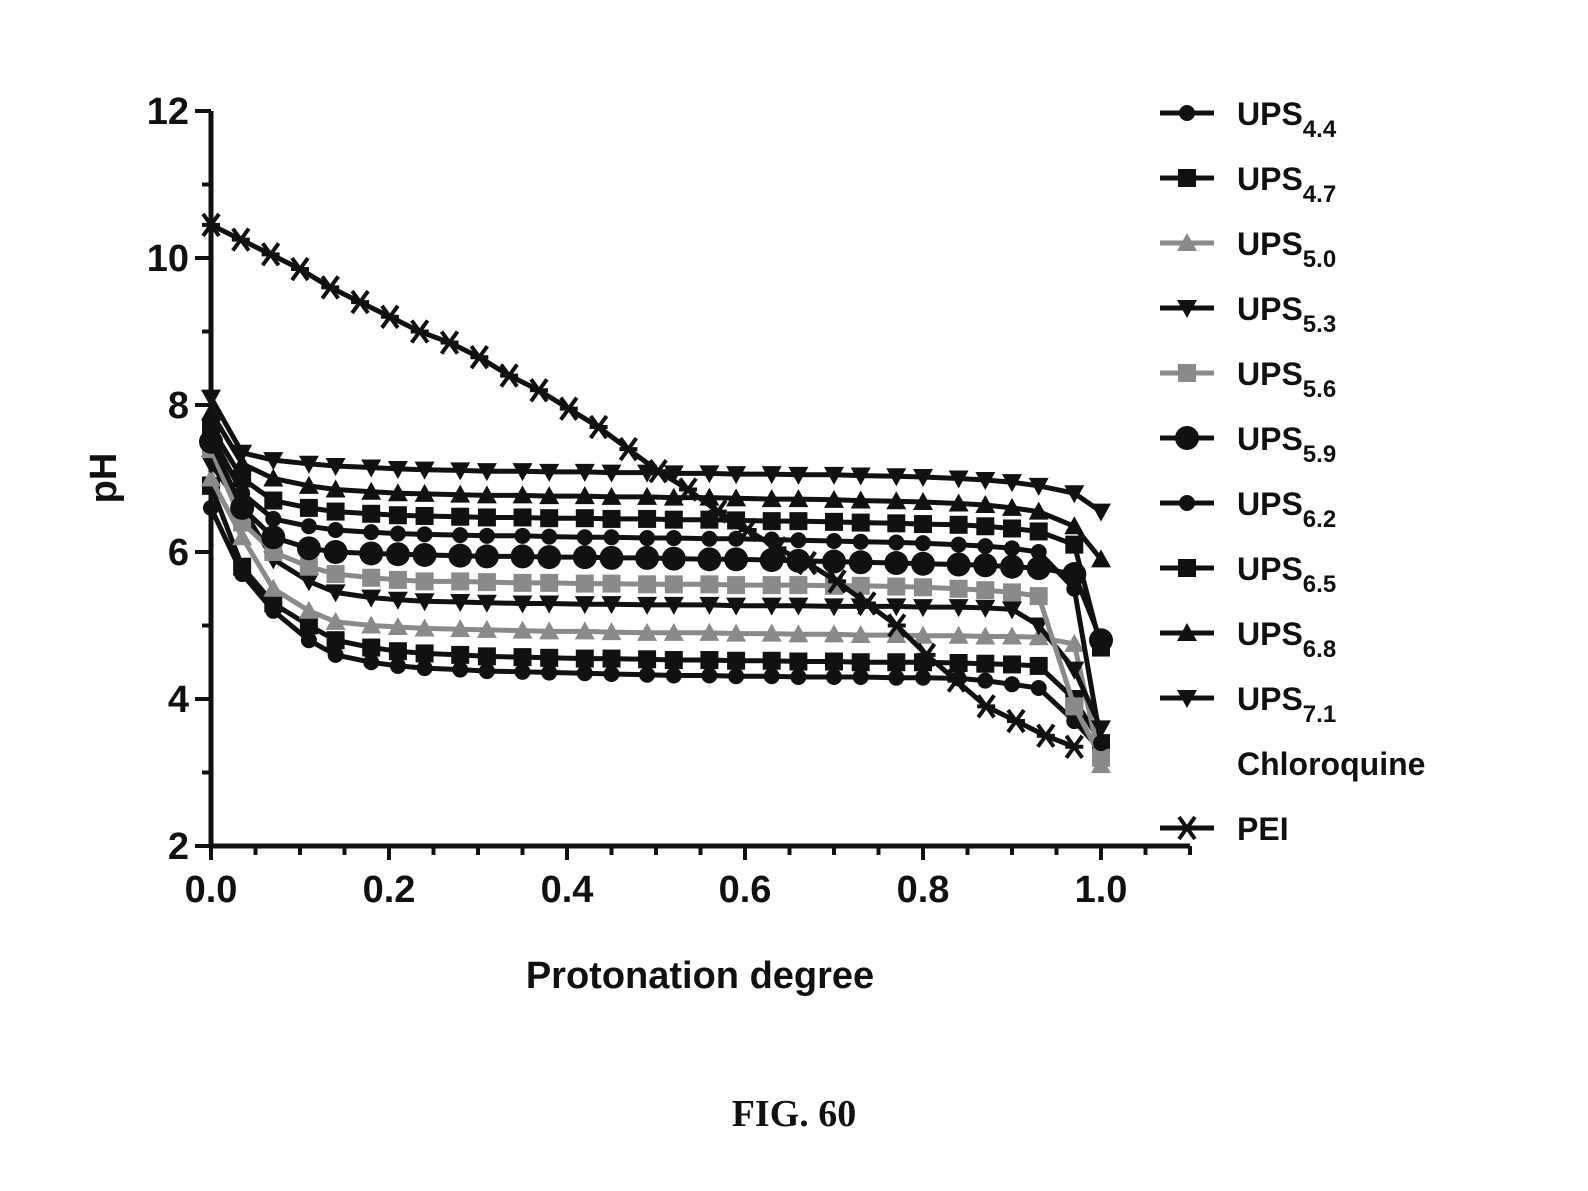  Describe the element at coordinates (178, 847) in the screenshot. I see `y-tick-label: 2` at that location.